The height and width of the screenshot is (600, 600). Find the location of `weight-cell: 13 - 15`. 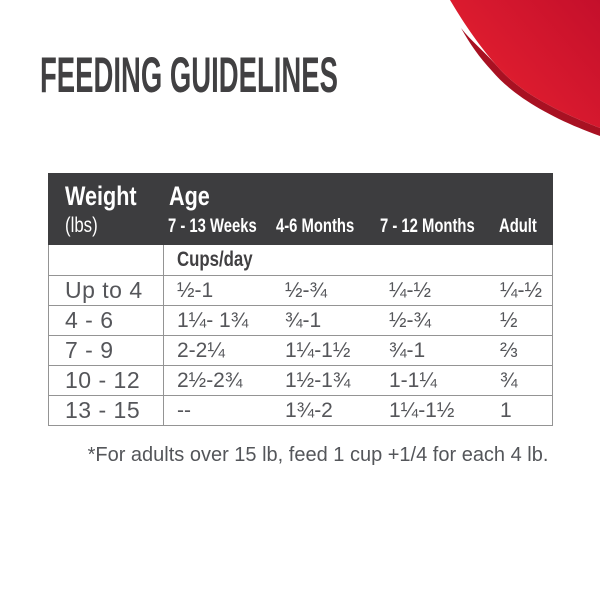

weight-cell: 13 - 15 is located at coordinates (106, 410).